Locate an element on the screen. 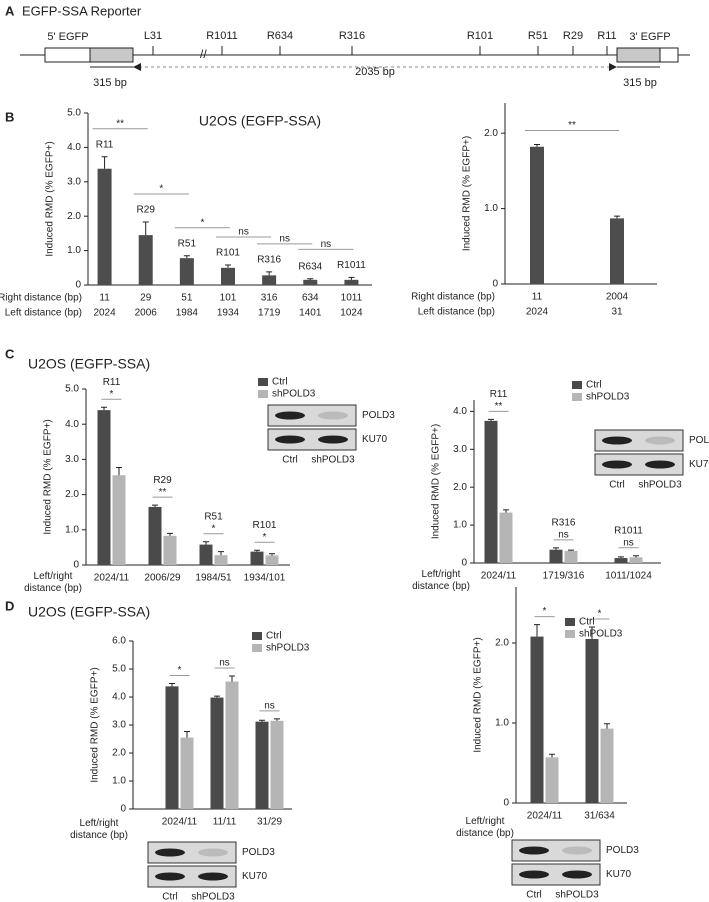 The height and width of the screenshot is (902, 709). blot-label: KU70 is located at coordinates (254, 876).